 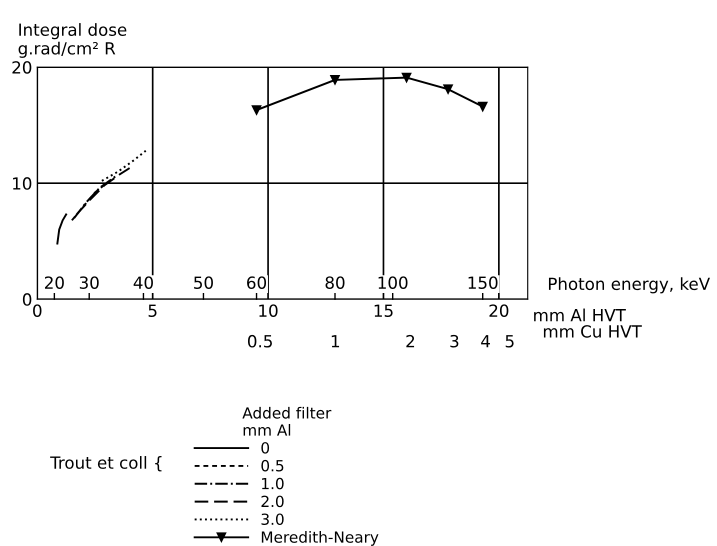 What do you see at coordinates (510, 341) in the screenshot?
I see `x2-tick-label: 5` at bounding box center [510, 341].